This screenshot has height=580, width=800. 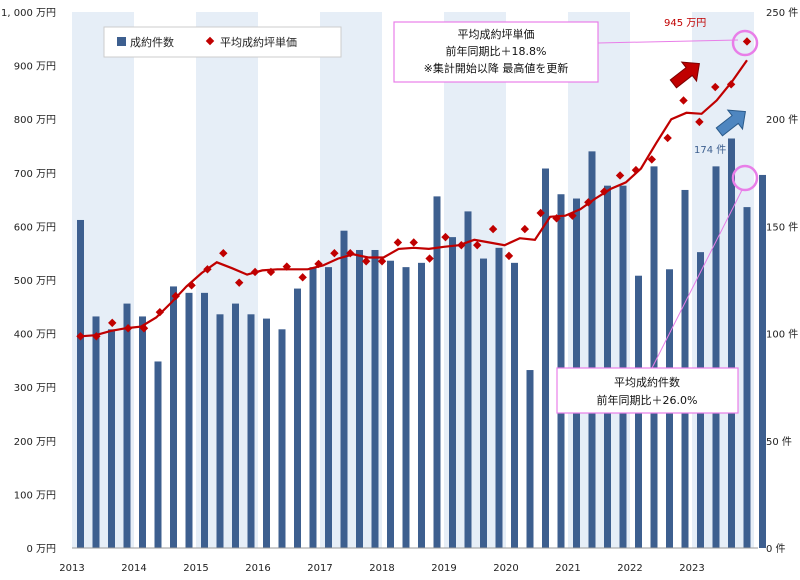 I want to click on price-annotation-line-1: 平均成約坪単価, so click(x=496, y=34).